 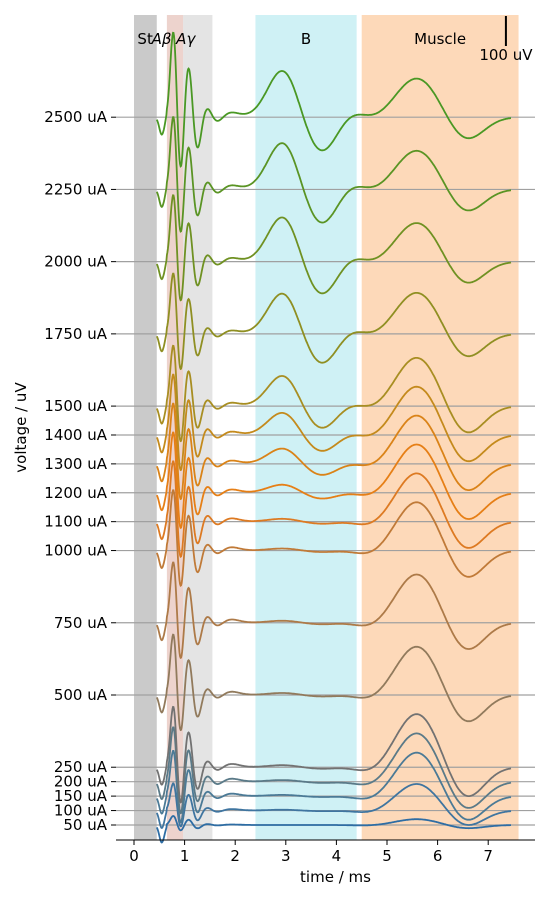 What do you see at coordinates (387, 856) in the screenshot?
I see `x-tick-label: 5` at bounding box center [387, 856].